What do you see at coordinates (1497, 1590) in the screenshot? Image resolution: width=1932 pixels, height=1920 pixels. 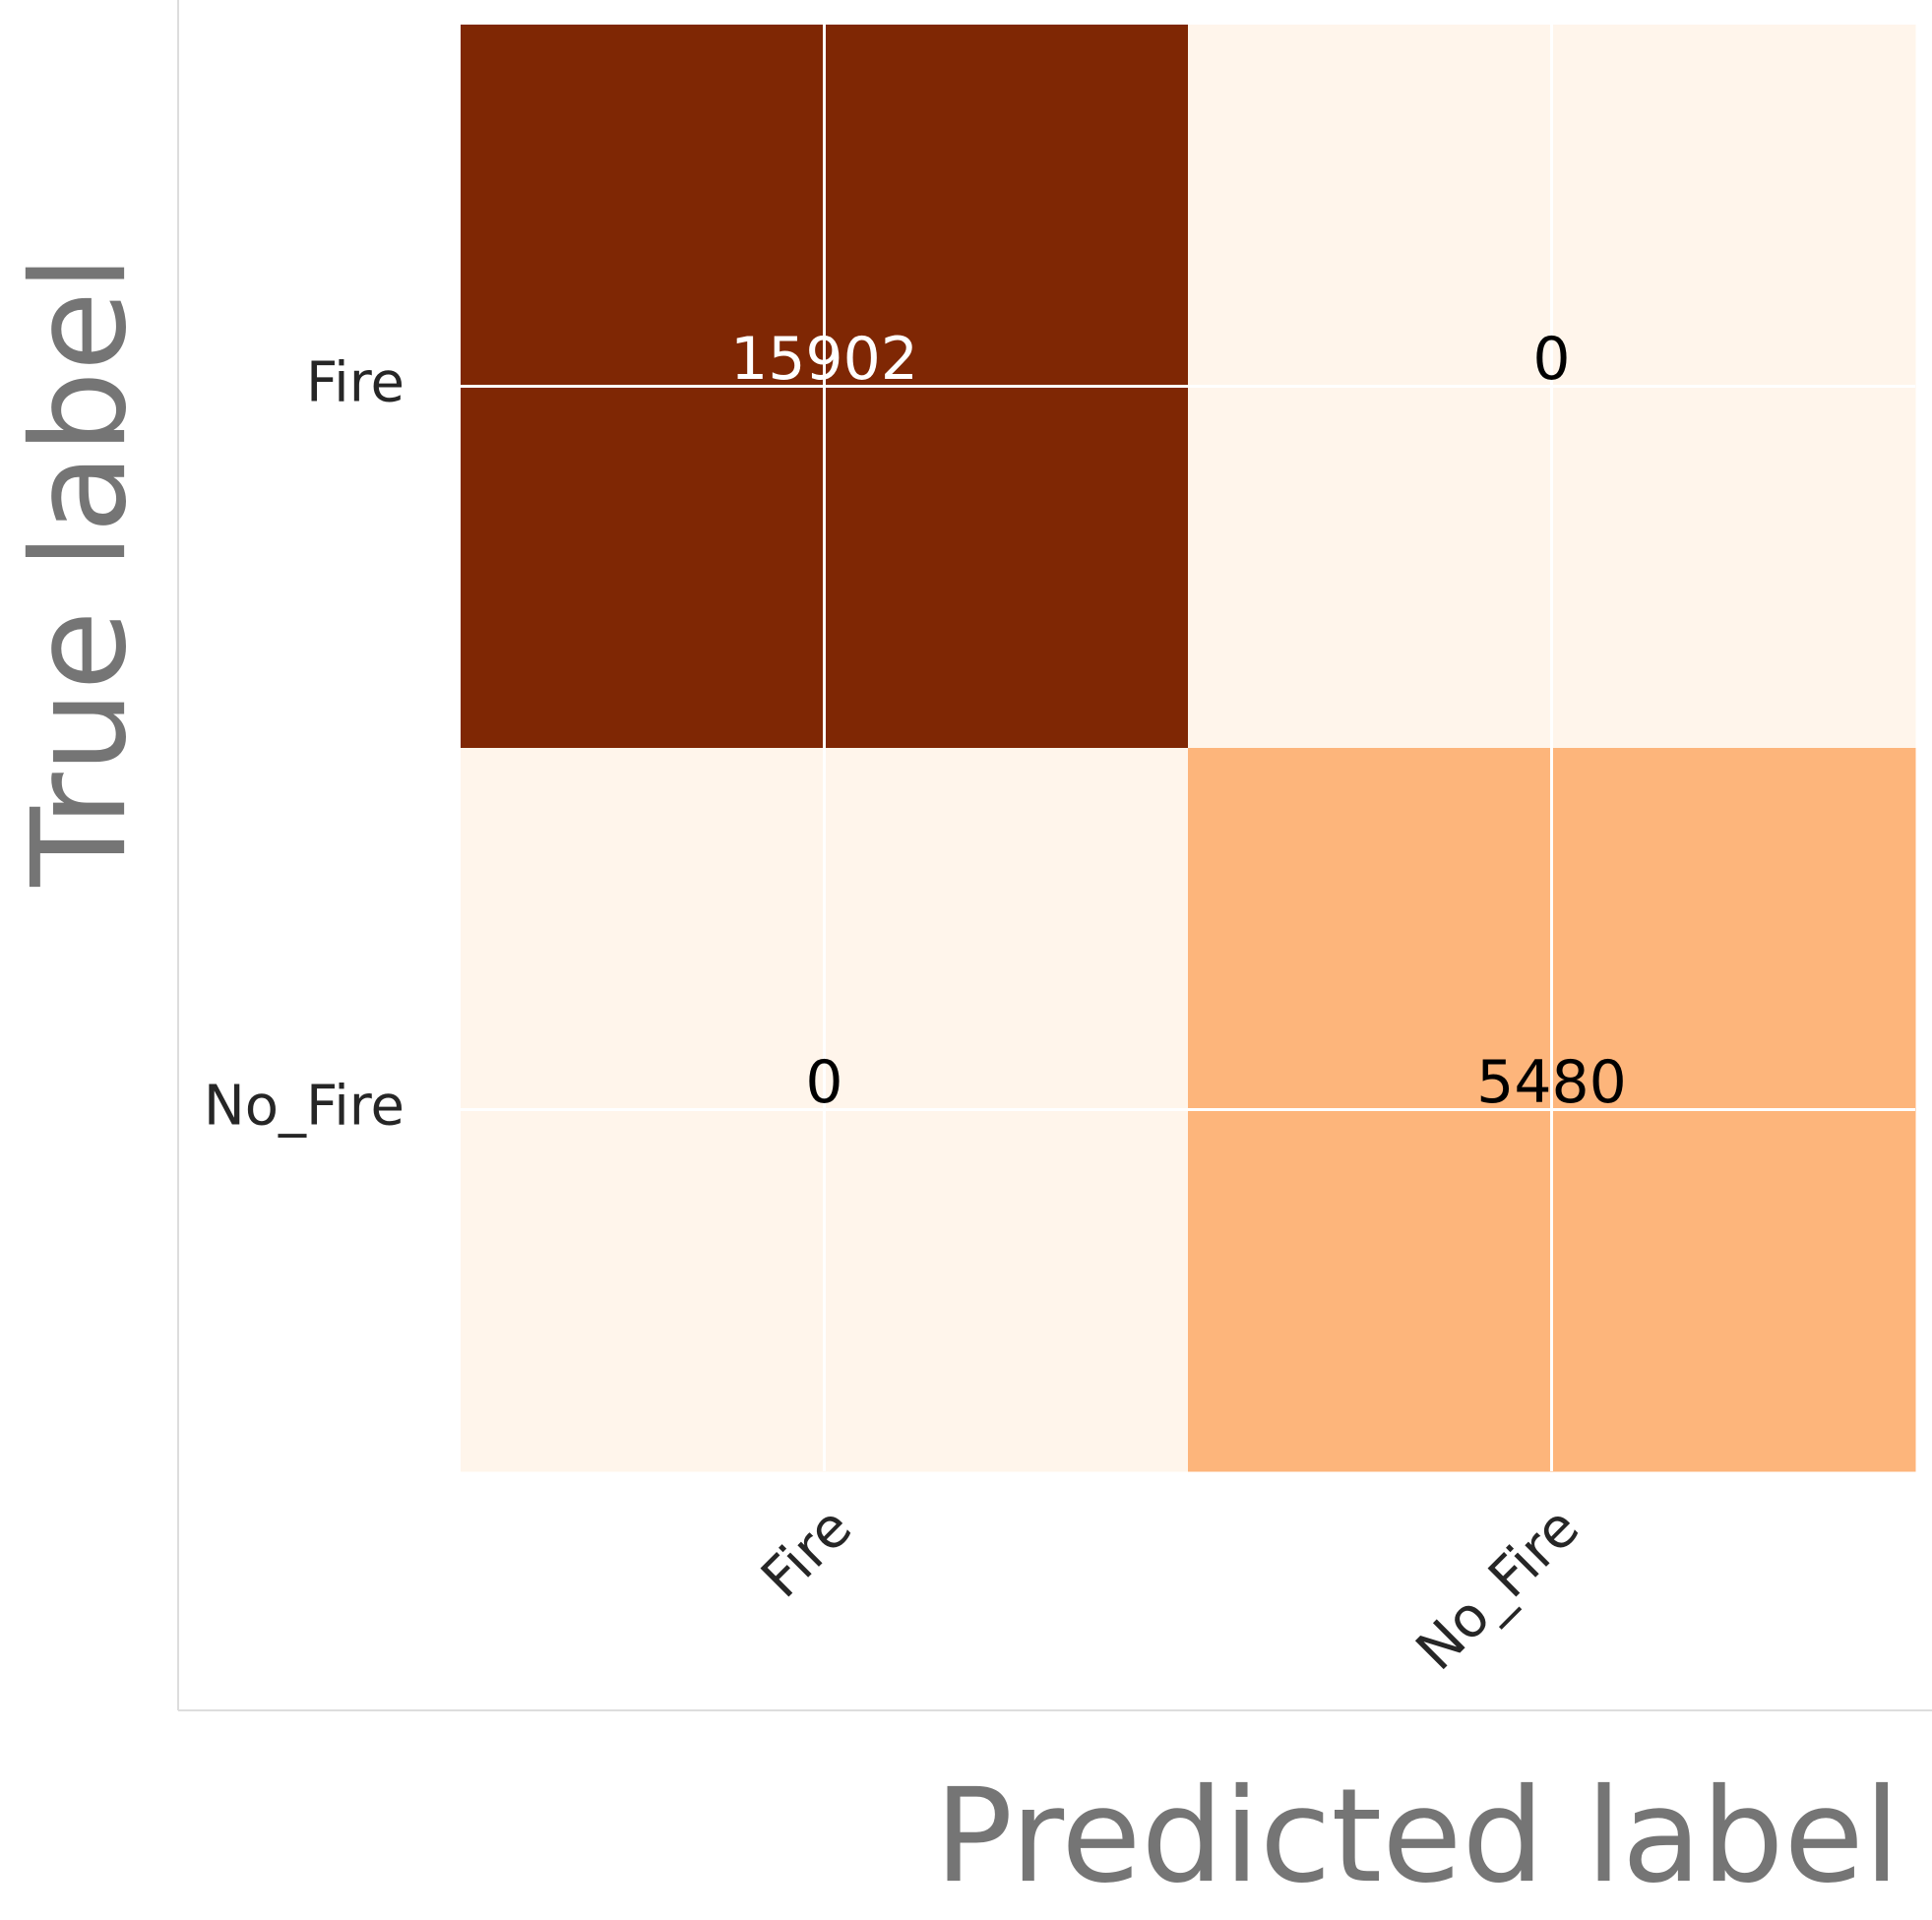 I see `x-tick-label: No_Fire` at bounding box center [1497, 1590].